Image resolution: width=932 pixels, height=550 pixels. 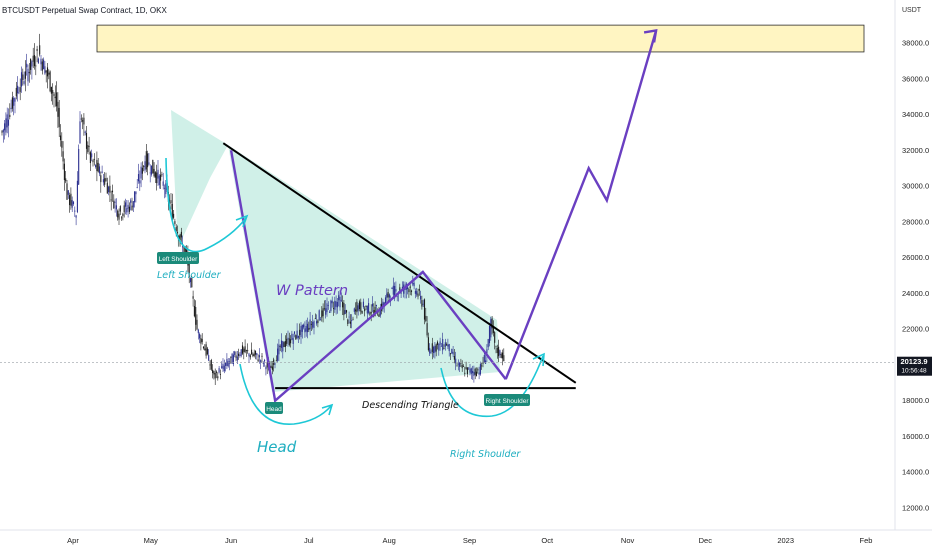 What do you see at coordinates (274, 408) in the screenshot?
I see `head-badge: Head` at bounding box center [274, 408].